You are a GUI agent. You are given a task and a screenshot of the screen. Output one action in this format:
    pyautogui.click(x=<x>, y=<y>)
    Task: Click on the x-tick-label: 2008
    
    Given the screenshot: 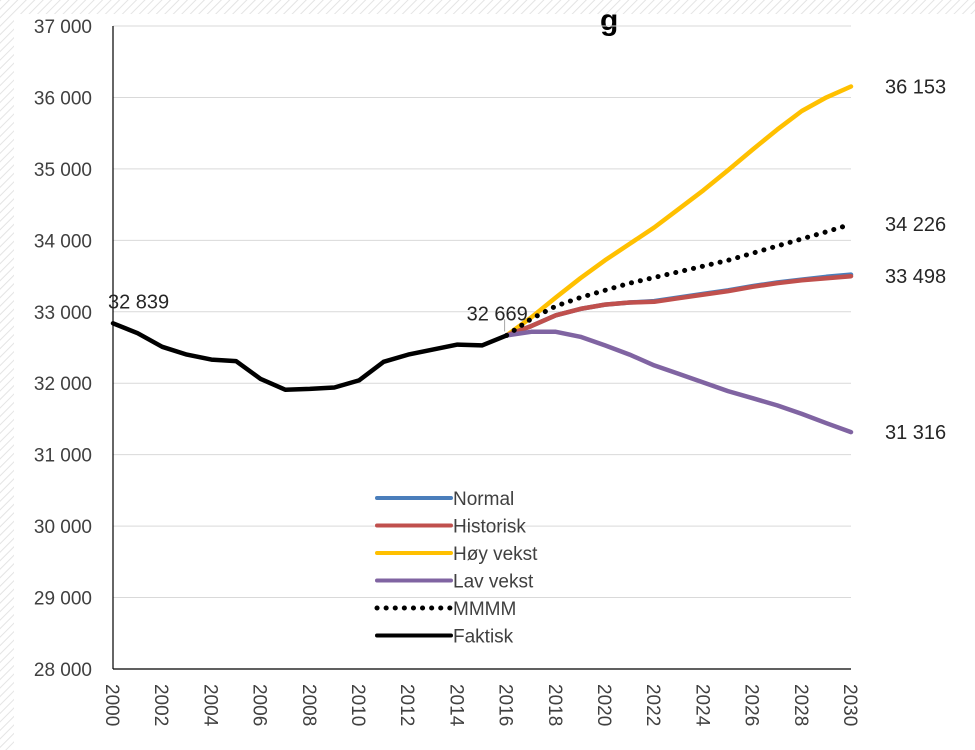 What is the action you would take?
    pyautogui.click(x=308, y=705)
    